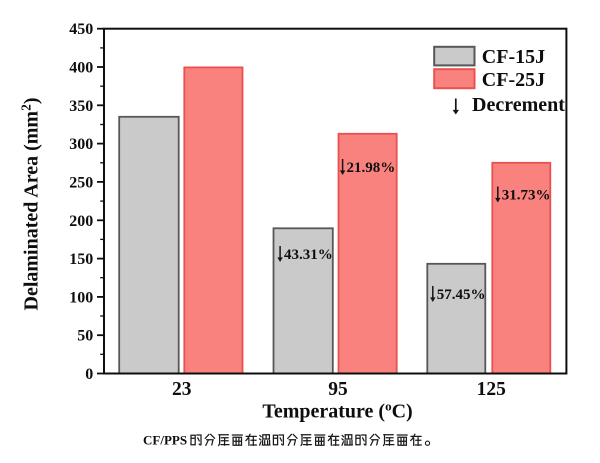  Describe the element at coordinates (513, 80) in the screenshot. I see `svg-text: CF-25J` at that location.